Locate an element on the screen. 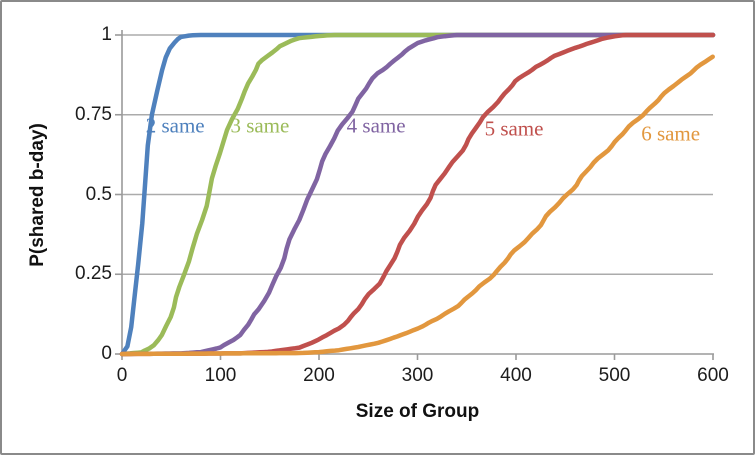 This screenshot has height=455, width=755. curve-label-4-same: 4 same is located at coordinates (376, 125).